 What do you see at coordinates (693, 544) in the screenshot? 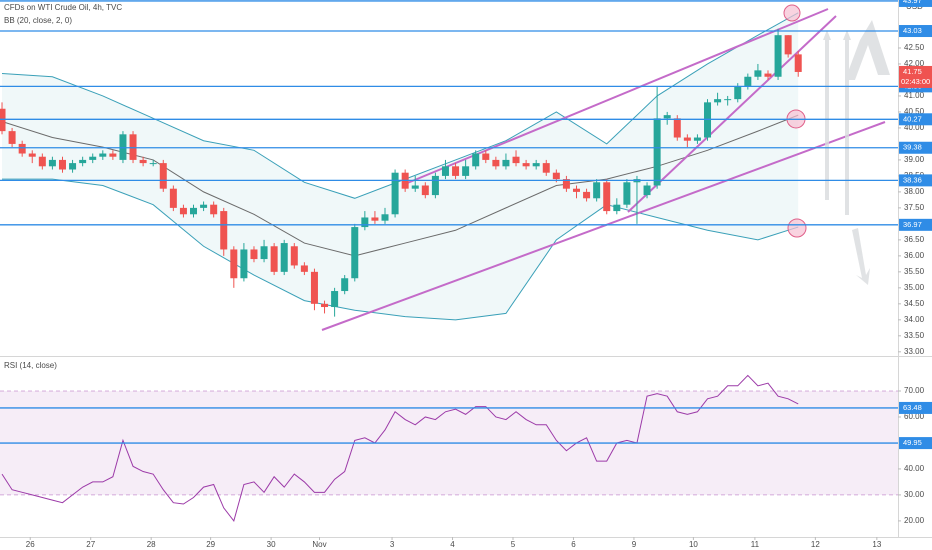
I see `x-tick-label: 10` at bounding box center [693, 544].